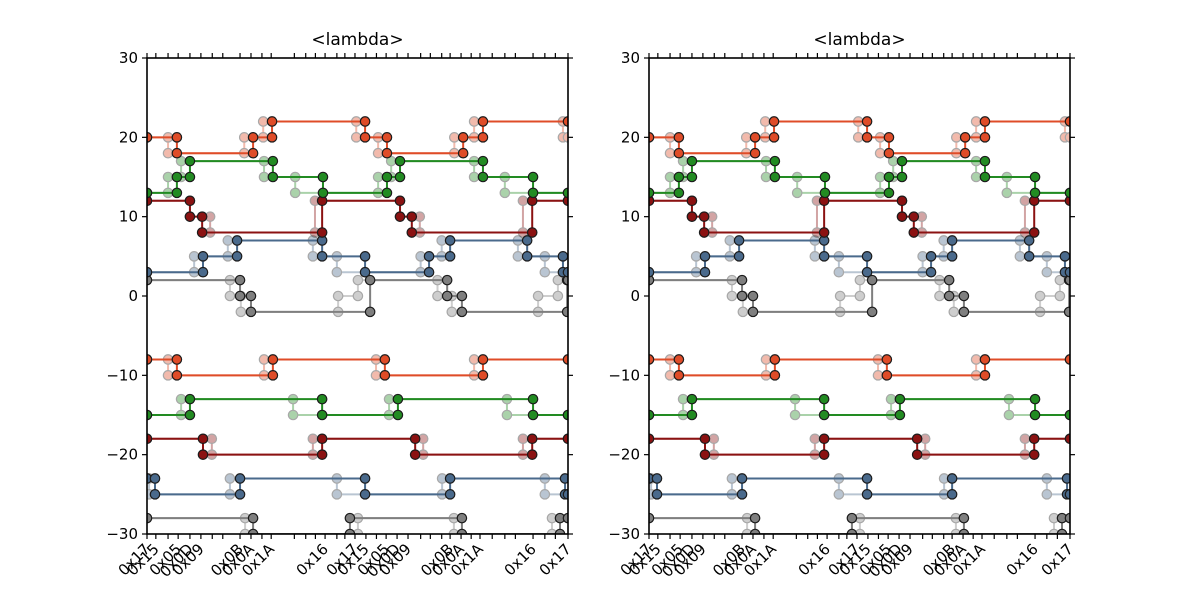 The width and height of the screenshot is (1188, 598). What do you see at coordinates (555, 559) in the screenshot?
I see `x-tick-label: 0x17` at bounding box center [555, 559].